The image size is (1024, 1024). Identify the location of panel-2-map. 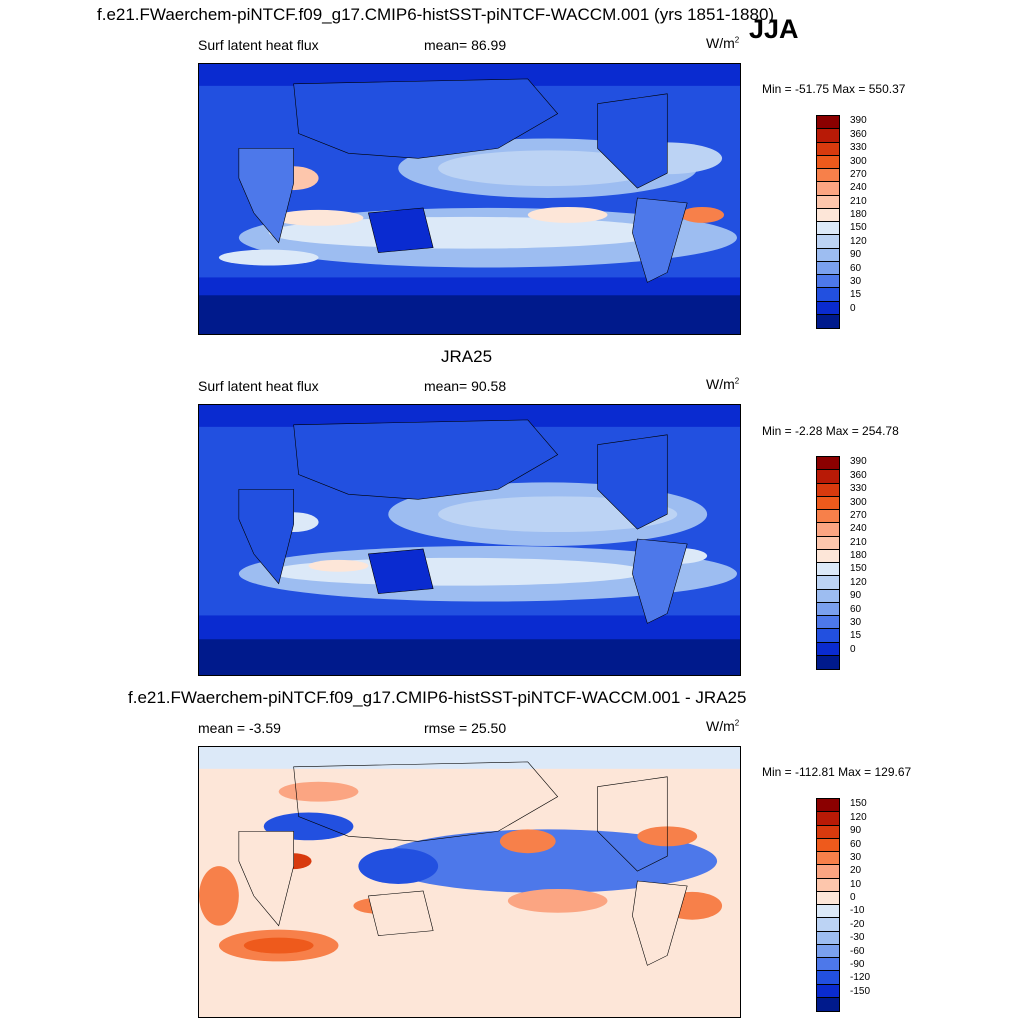
(469, 540).